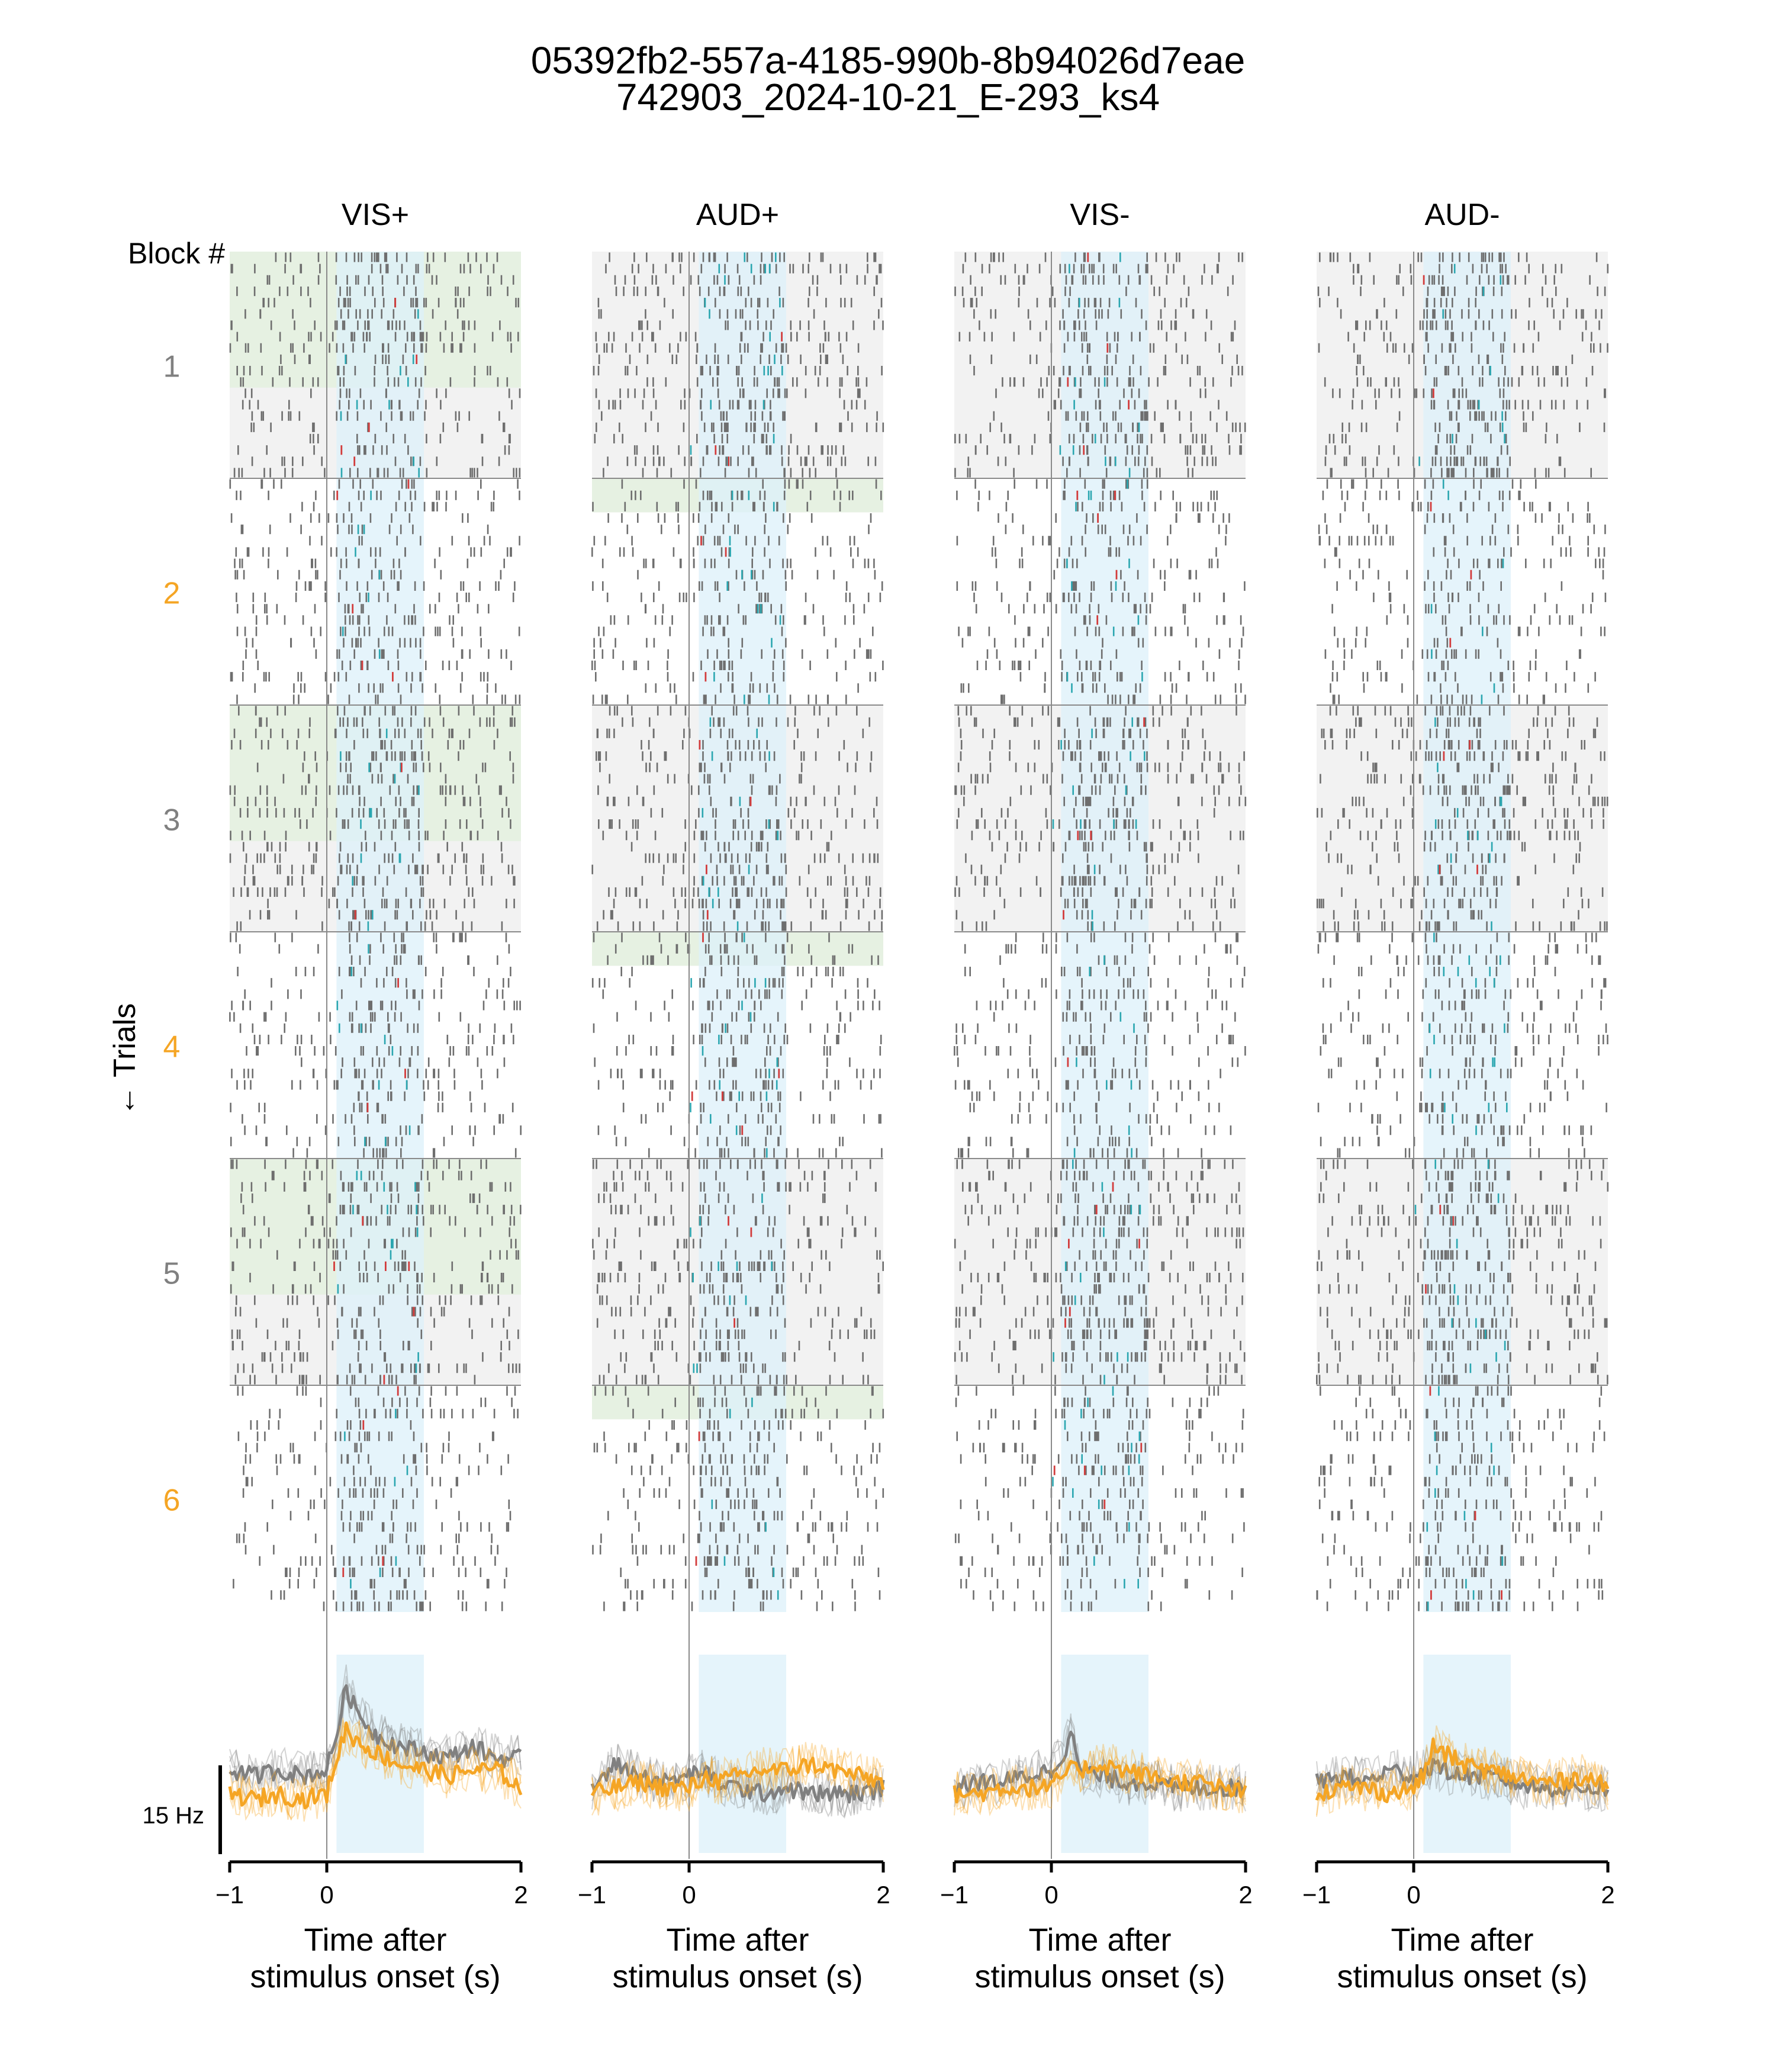  Describe the element at coordinates (176, 253) in the screenshot. I see `block-header-label: Block #` at that location.